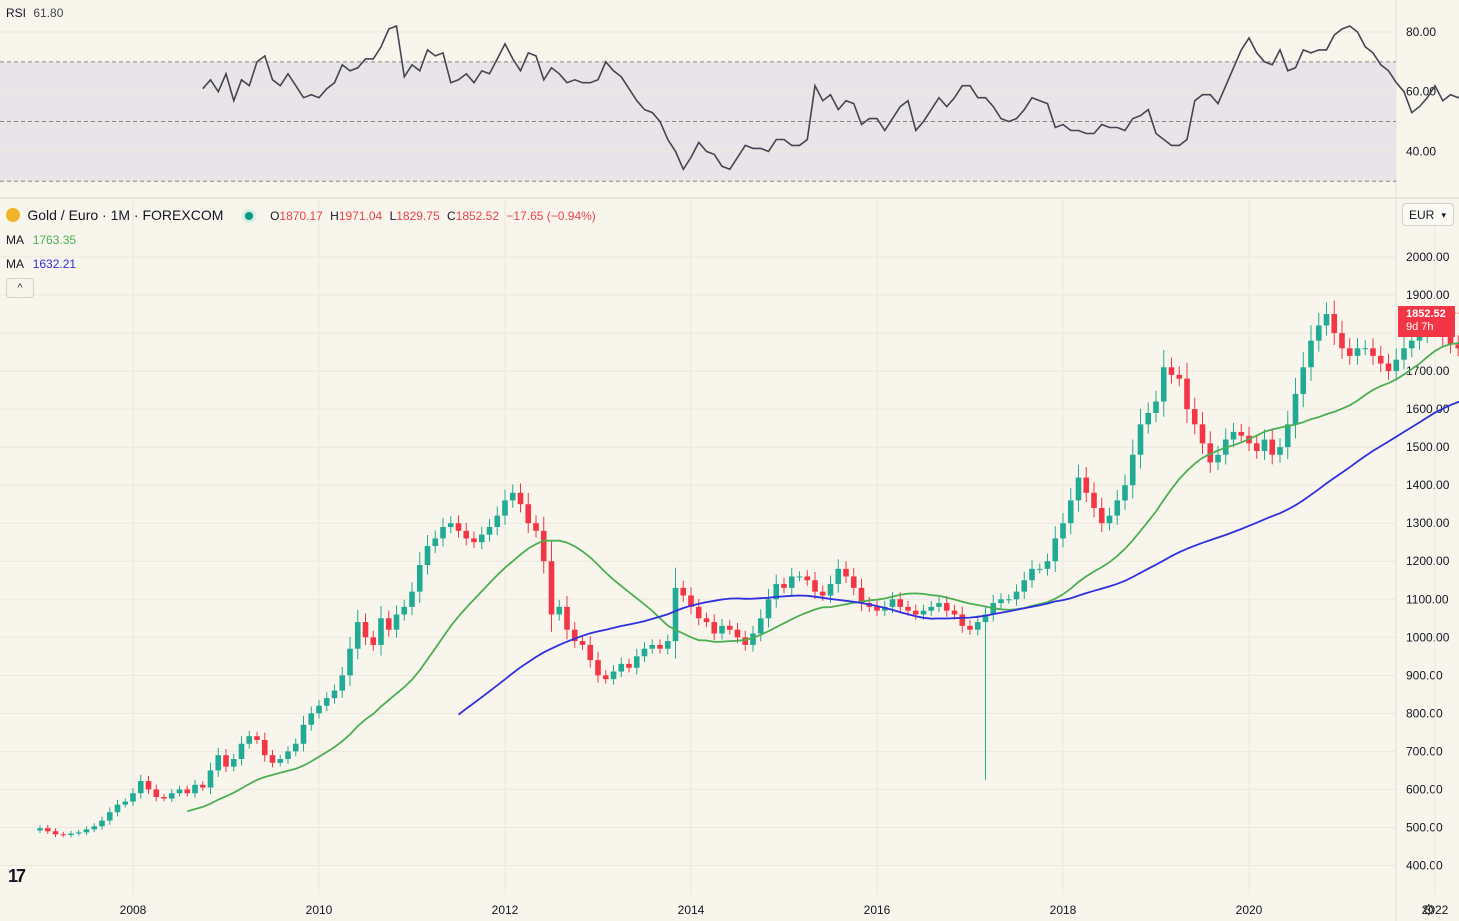 The image size is (1459, 921). I want to click on price-tick-label: 1700.00, so click(1428, 371).